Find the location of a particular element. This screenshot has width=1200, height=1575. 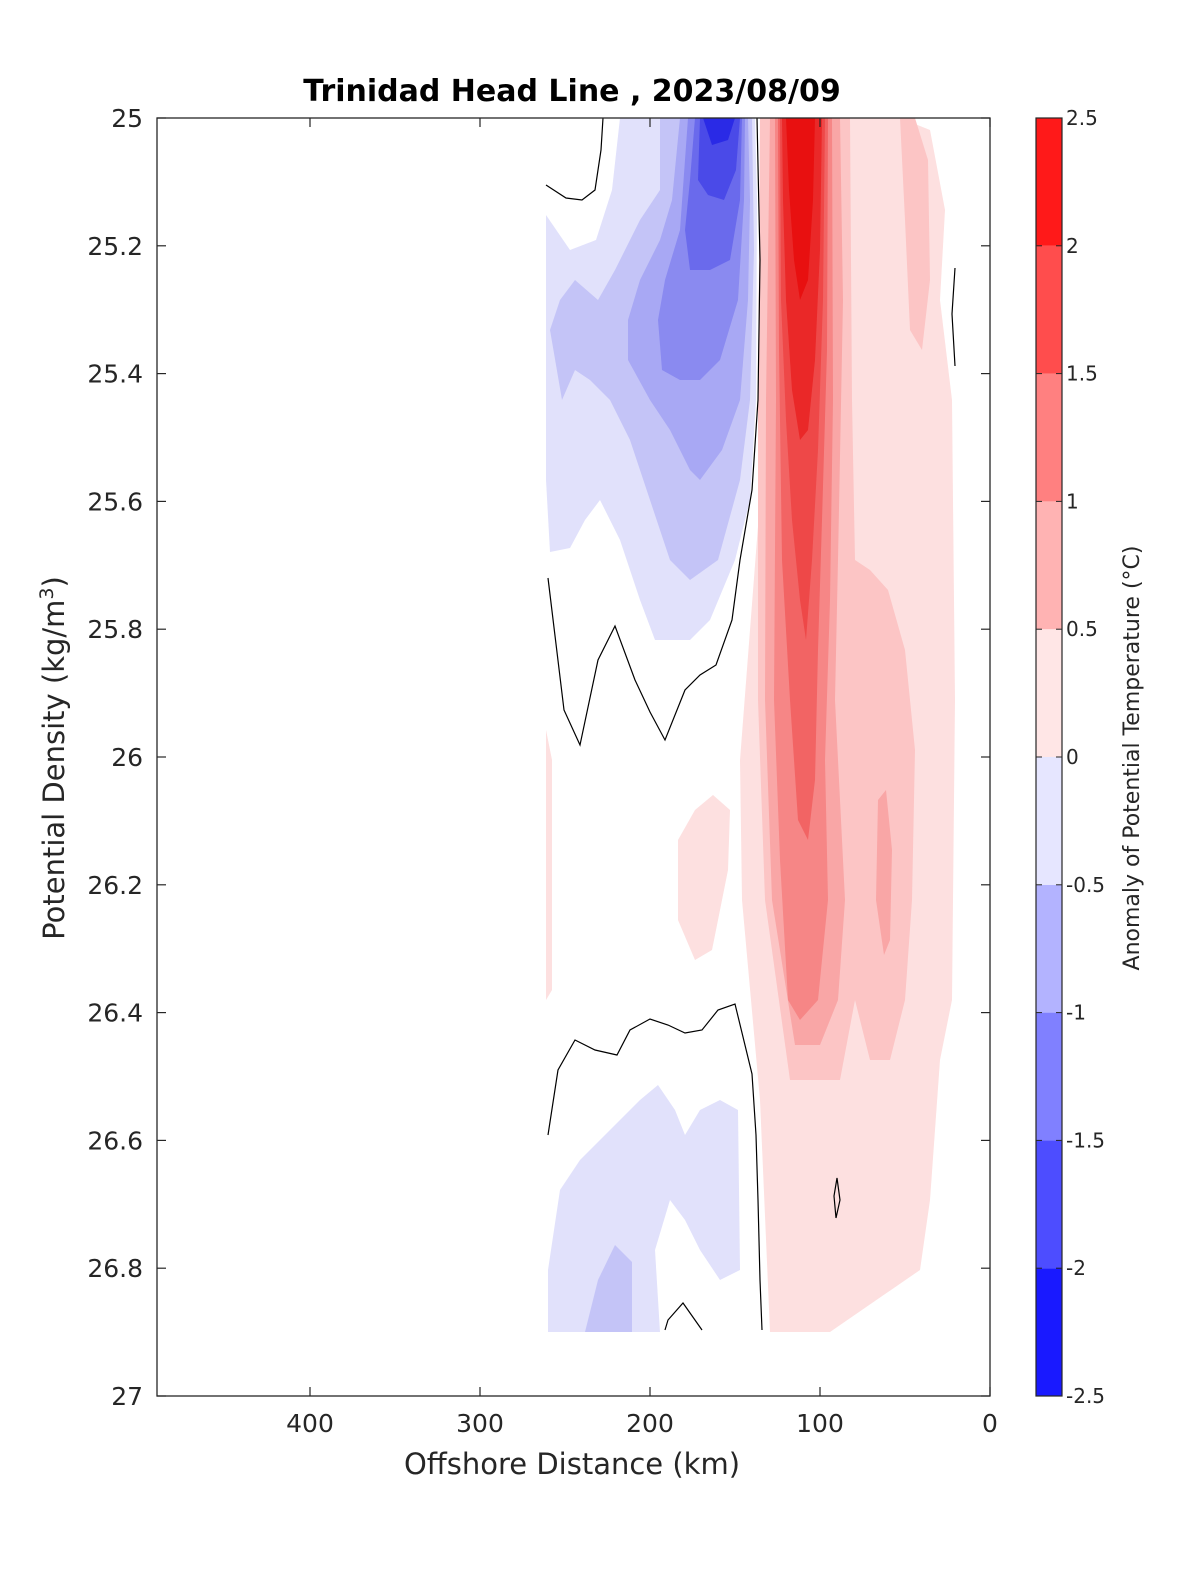

y-tick-label: 26.4 is located at coordinates (115, 1013).